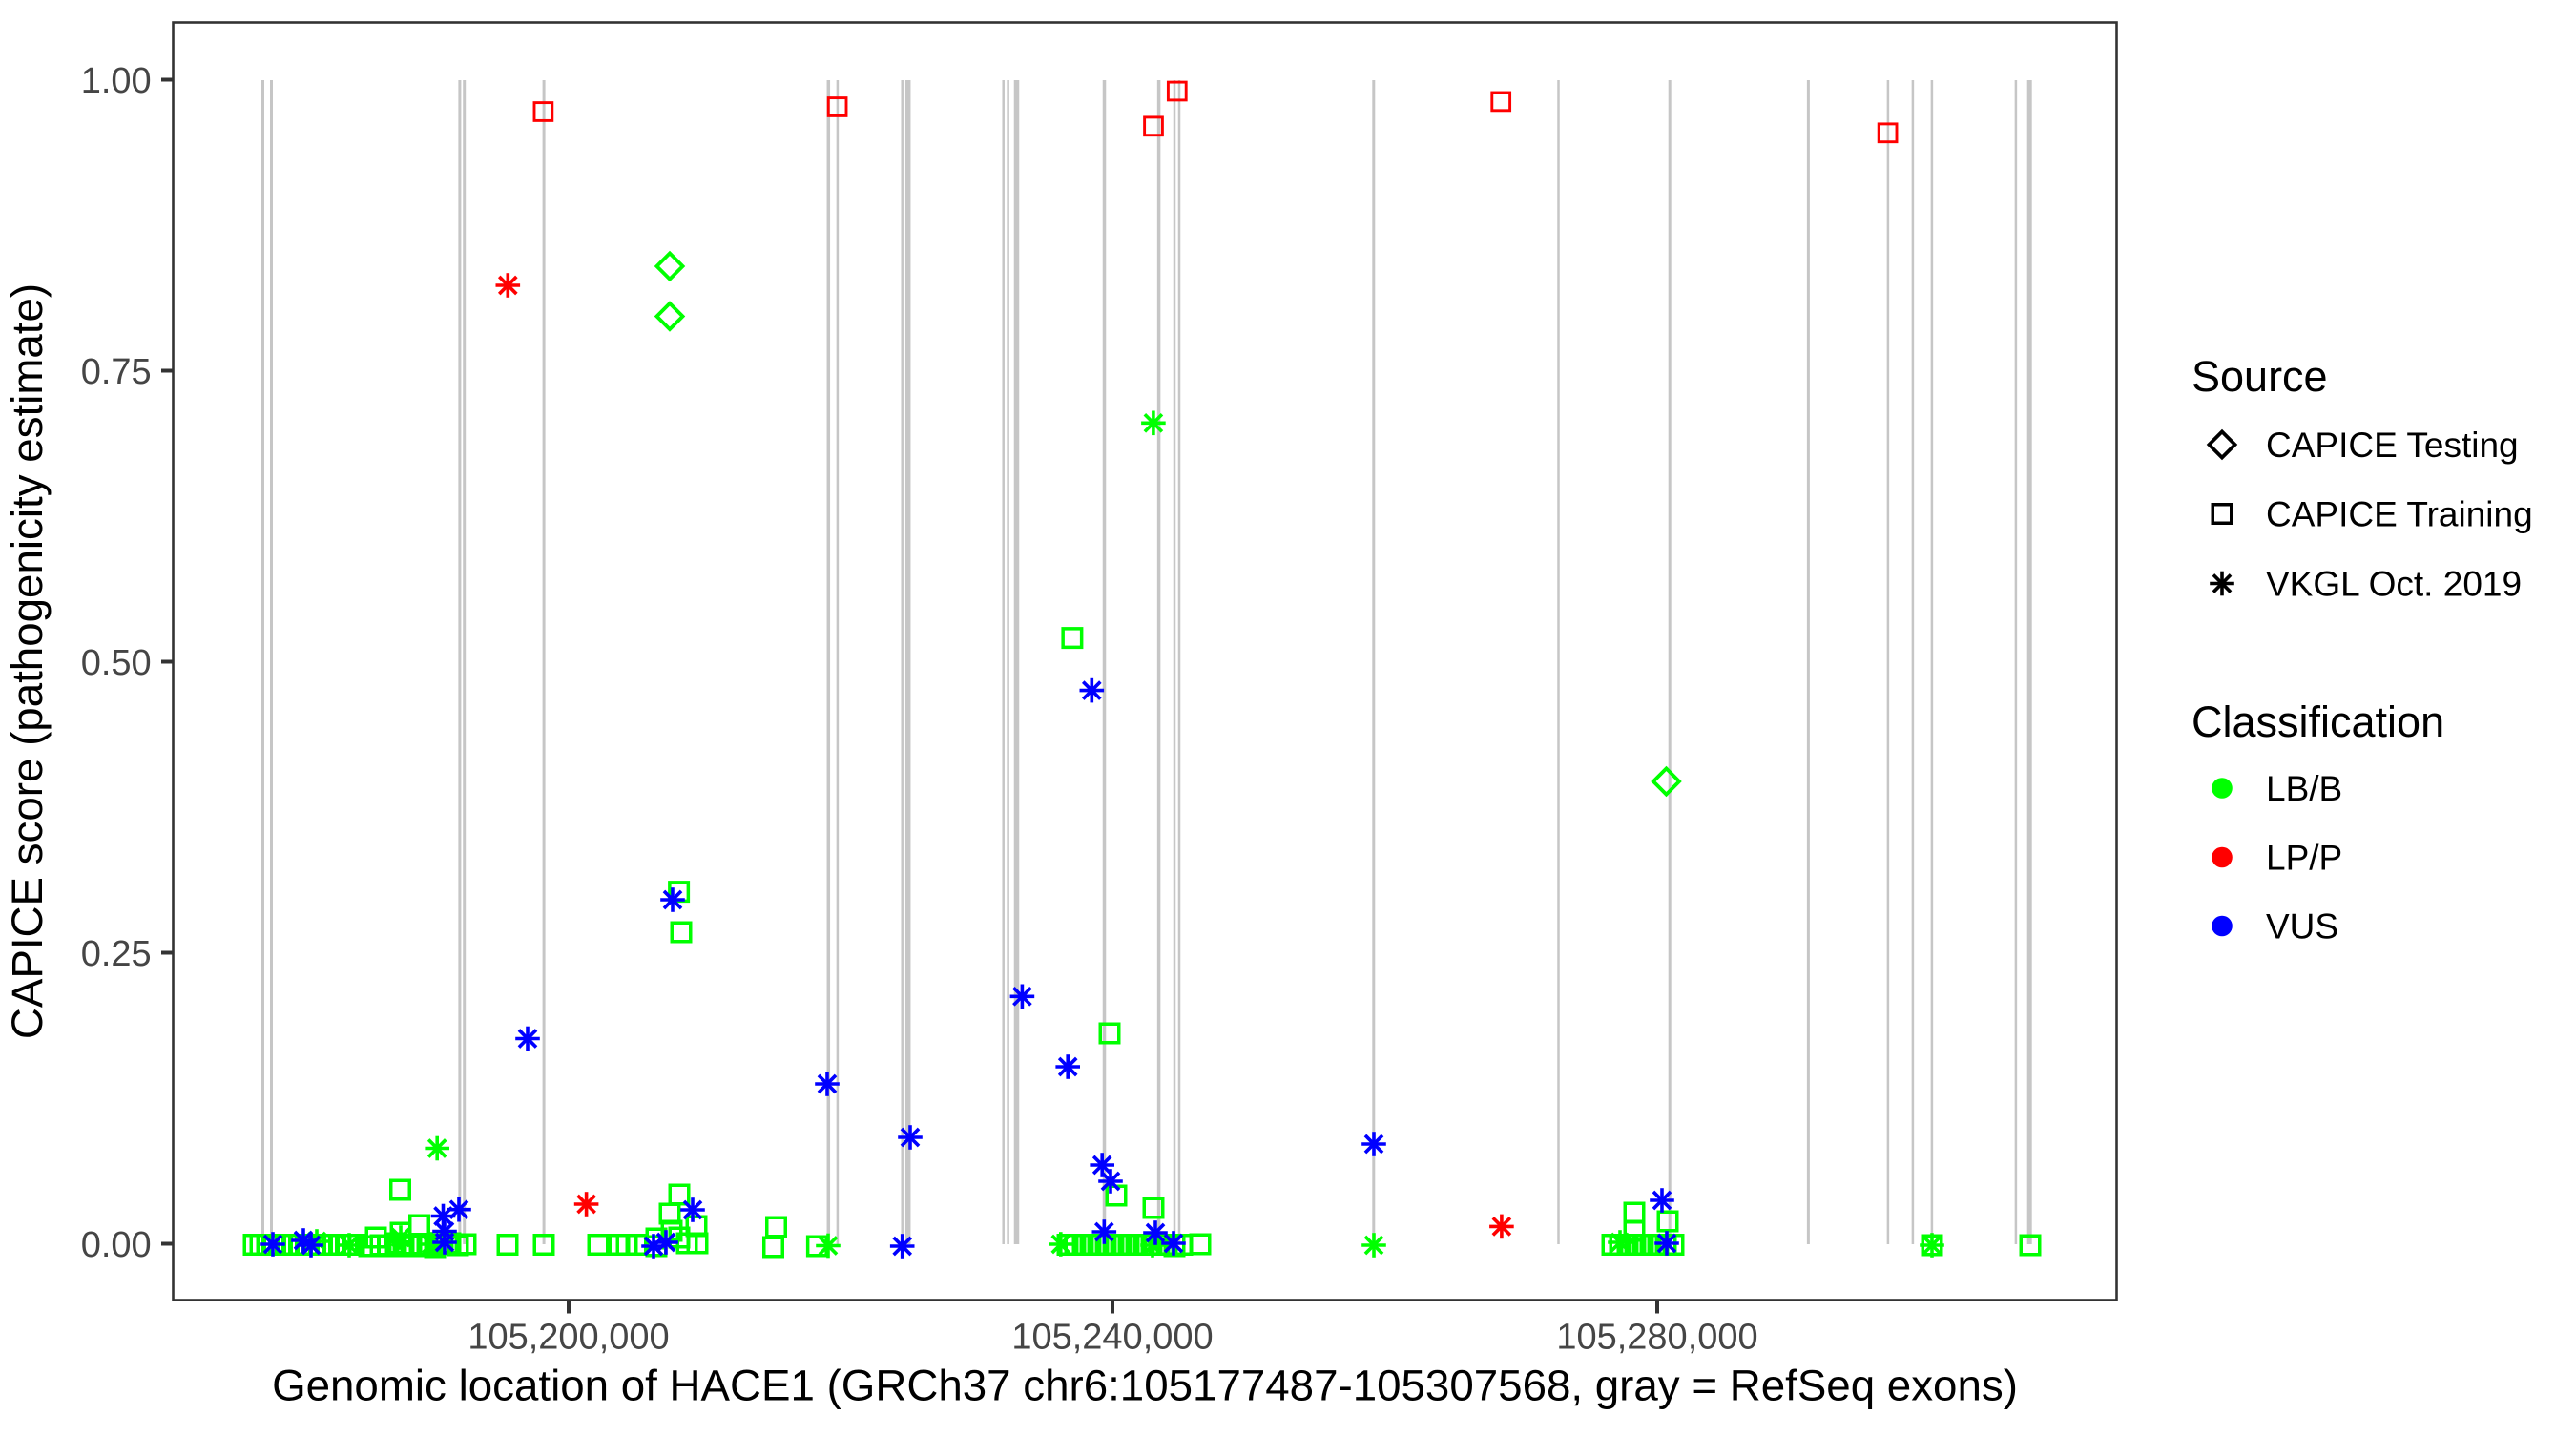 Image resolution: width=2576 pixels, height=1436 pixels. Describe the element at coordinates (116, 663) in the screenshot. I see `svg-text: 0.50` at that location.